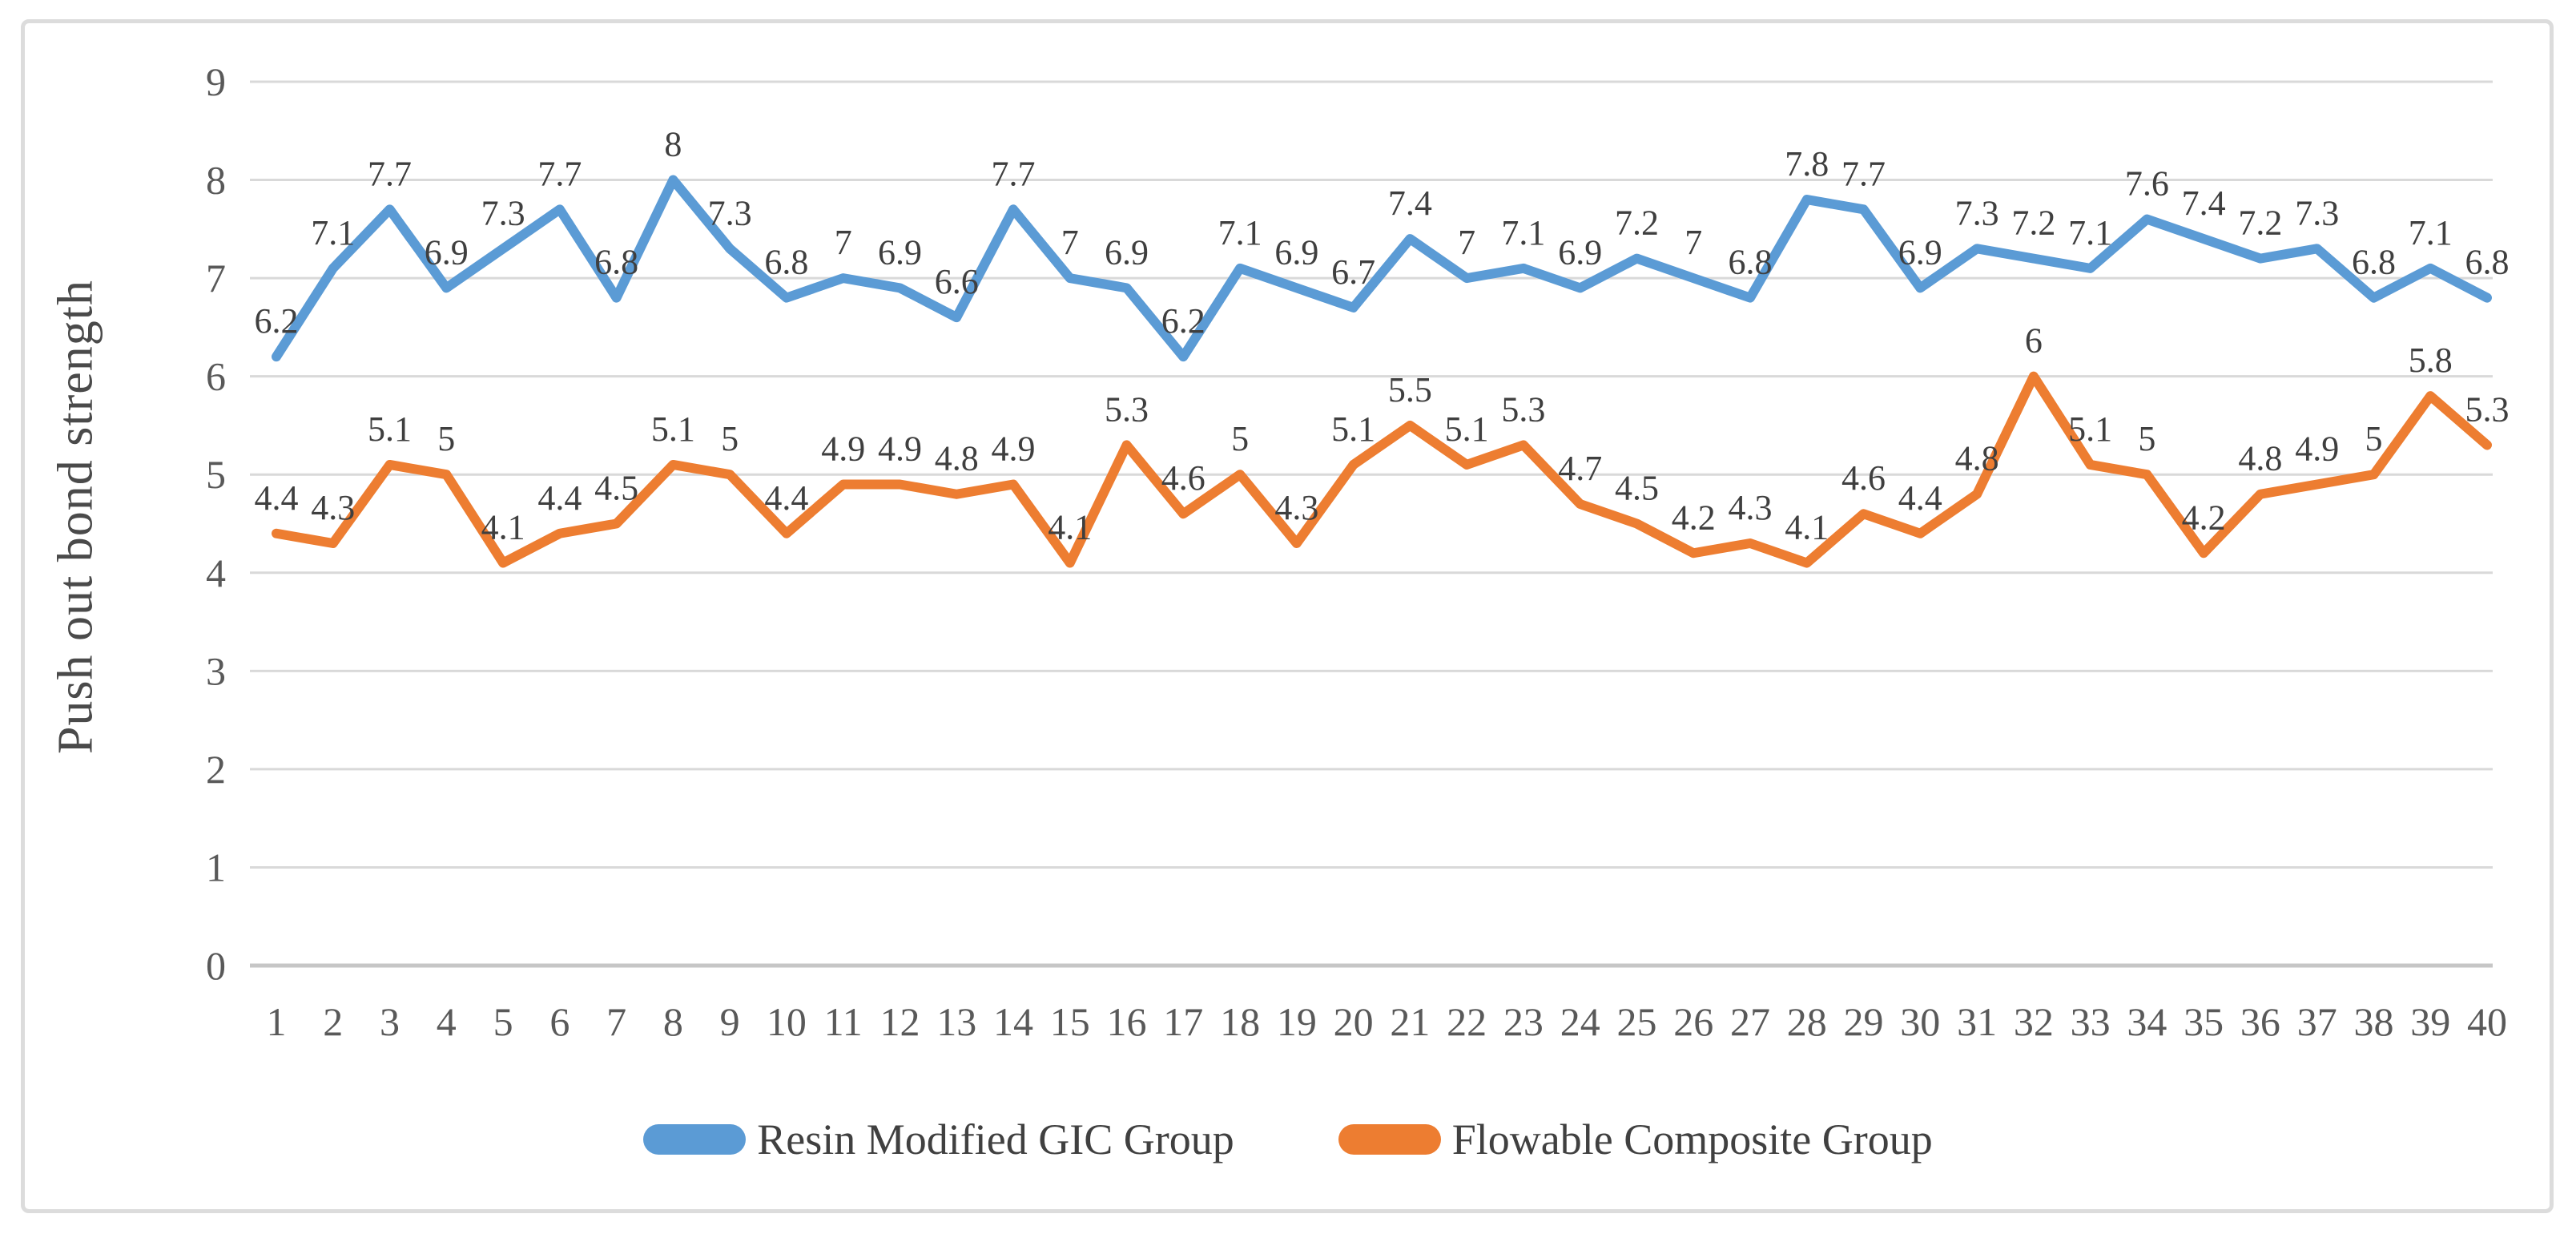 Image resolution: width=2576 pixels, height=1234 pixels. I want to click on y-tick-label: 2, so click(216, 769).